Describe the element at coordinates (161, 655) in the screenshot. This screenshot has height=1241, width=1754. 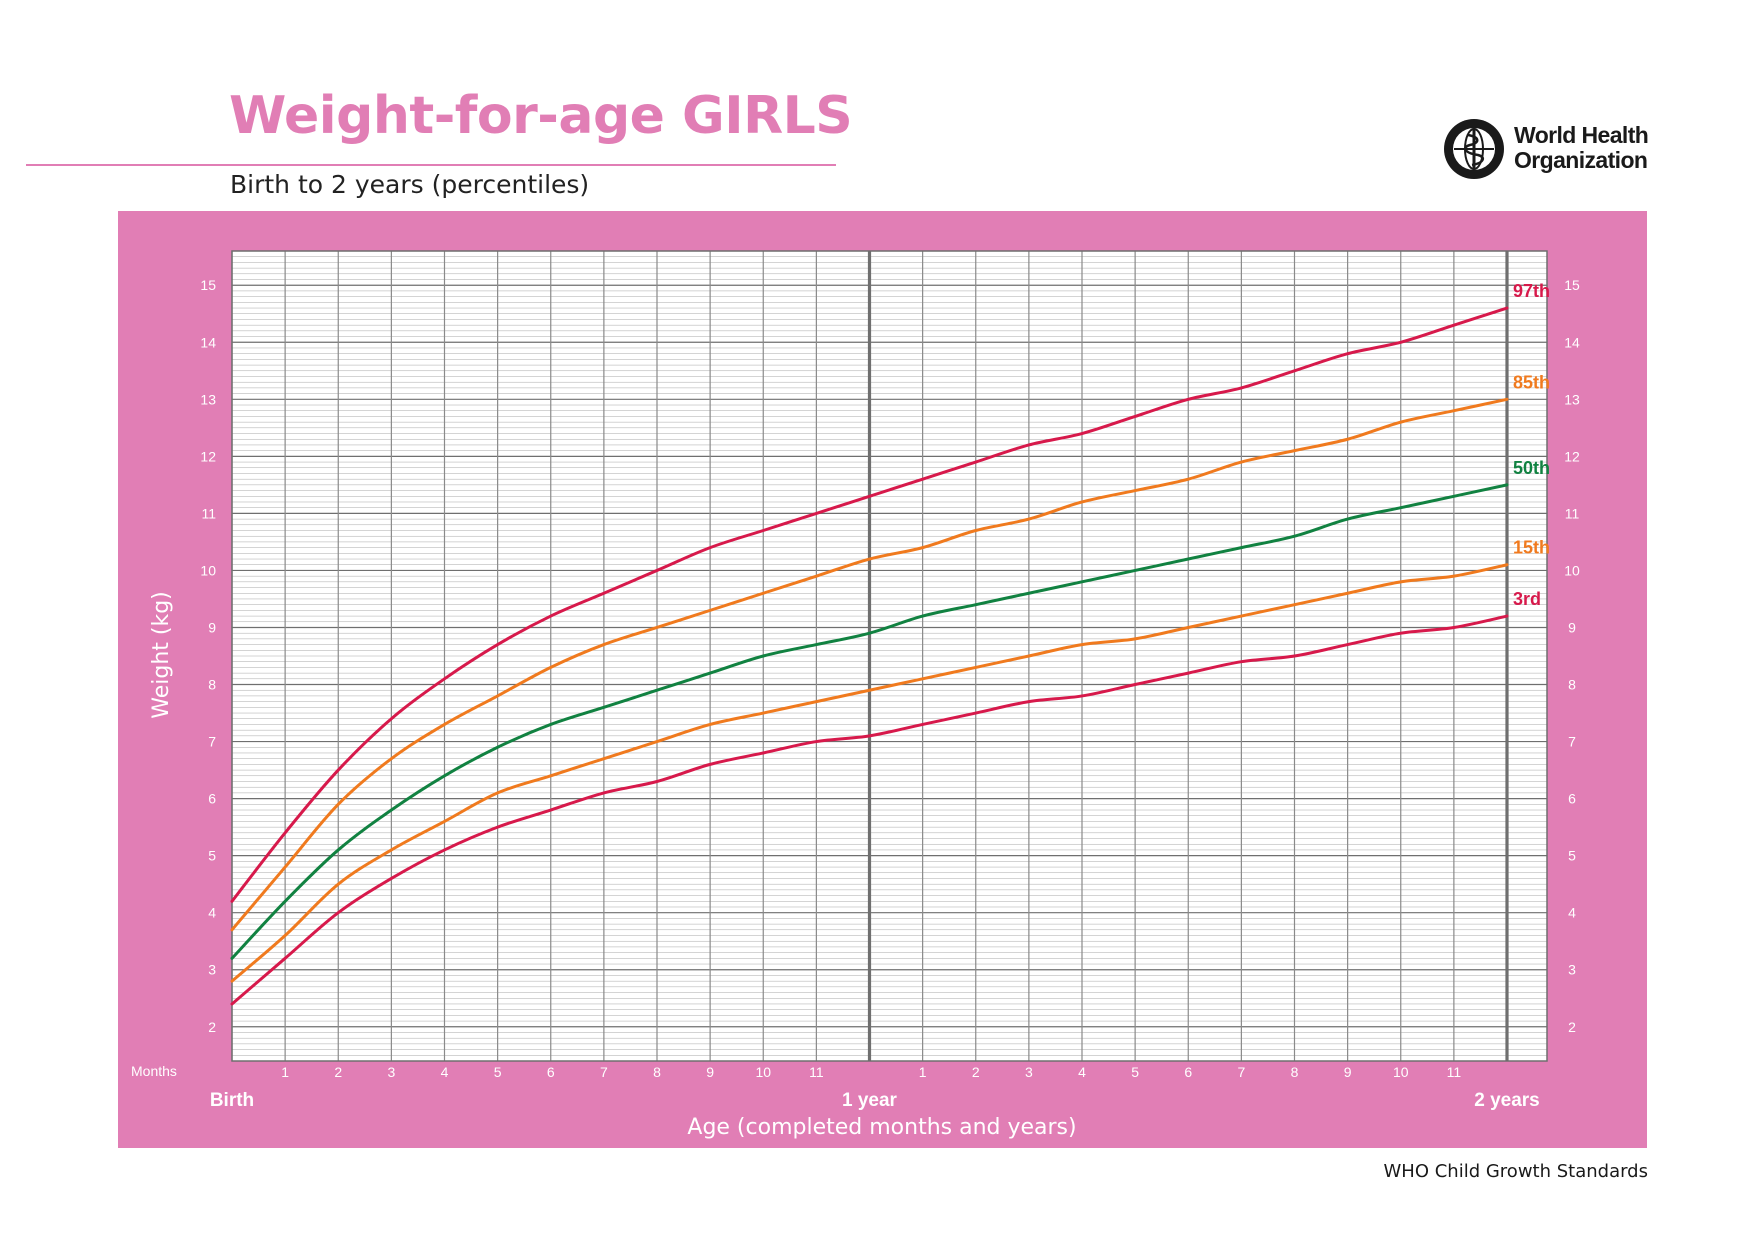
I see `y-axis-title: Weight (kg)` at that location.